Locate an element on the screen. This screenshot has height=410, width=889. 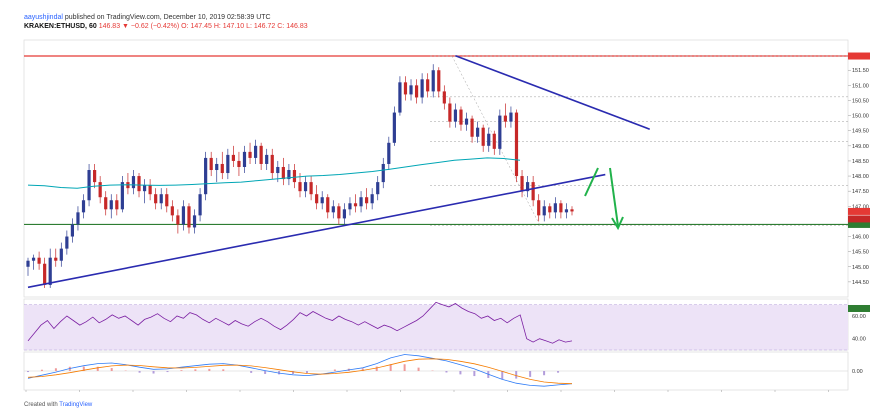
ema-100-line is located at coordinates (274, 173).